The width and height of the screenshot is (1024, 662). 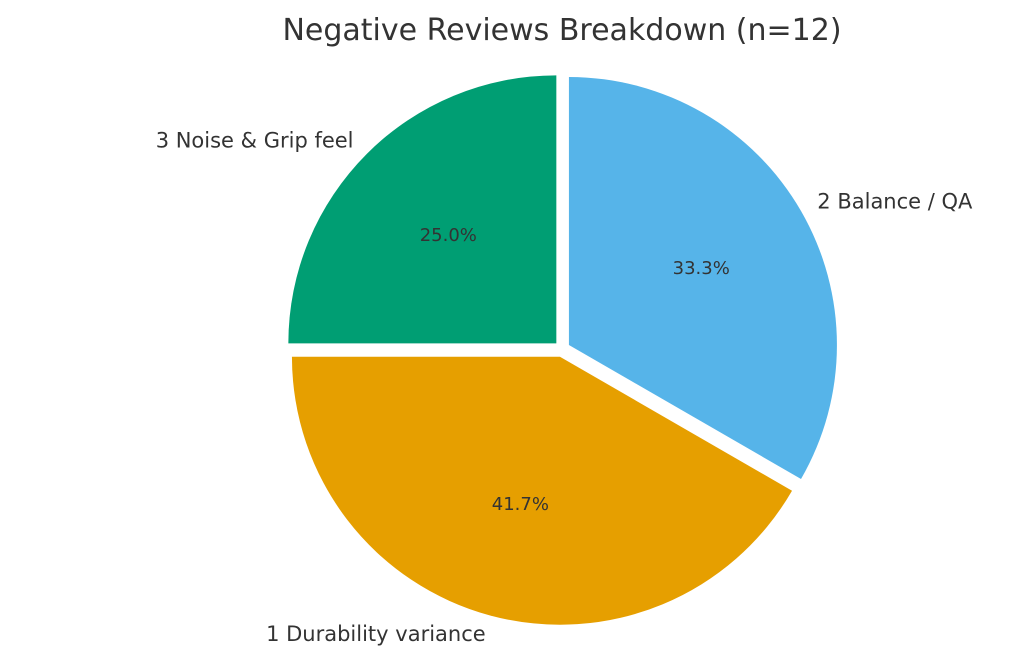 What do you see at coordinates (376, 634) in the screenshot?
I see `pie-category-label: 1 Durability variance` at bounding box center [376, 634].